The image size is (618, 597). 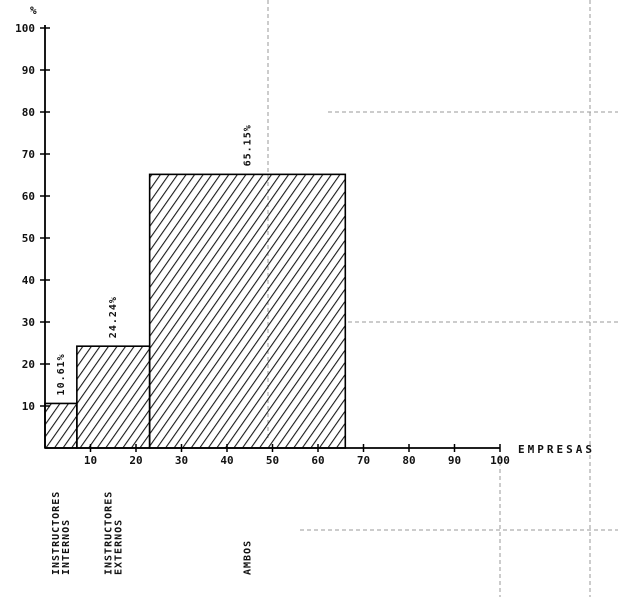 What do you see at coordinates (33, 10) in the screenshot?
I see `y-axis-label: %` at bounding box center [33, 10].